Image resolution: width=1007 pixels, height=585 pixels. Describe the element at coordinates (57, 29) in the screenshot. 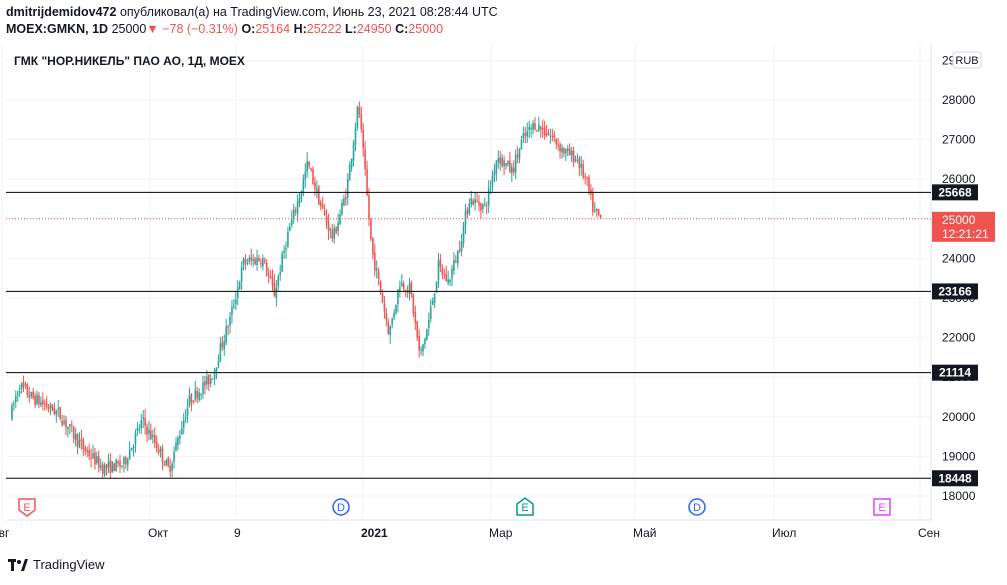

I see `symbol-label: MOEX:GMKN, 1D` at that location.